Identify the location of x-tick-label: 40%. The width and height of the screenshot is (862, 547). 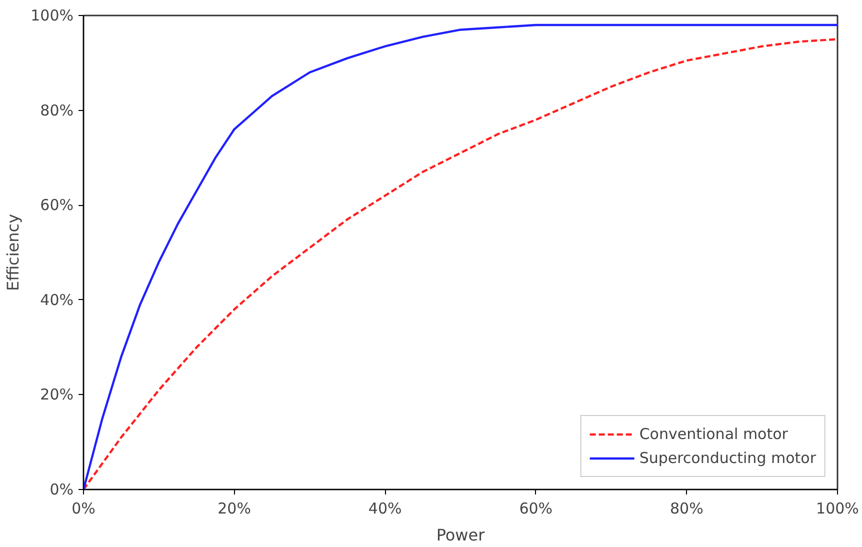
(385, 509).